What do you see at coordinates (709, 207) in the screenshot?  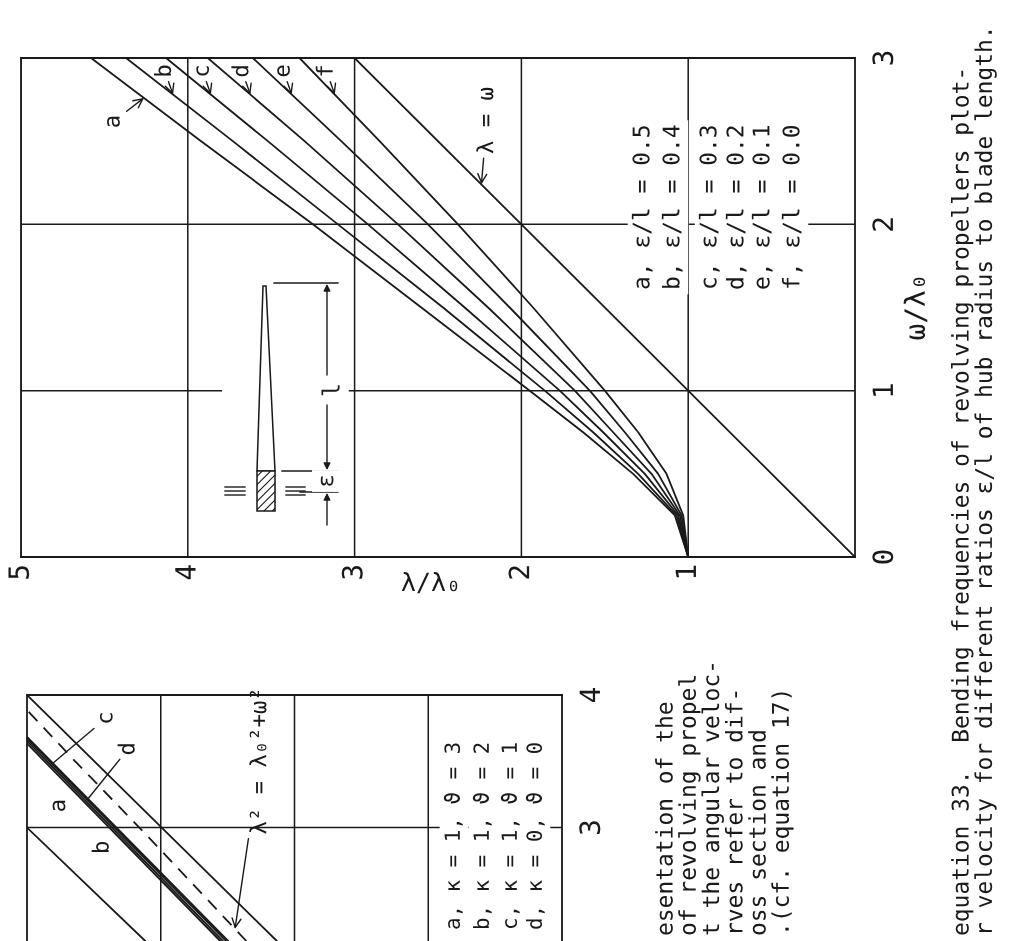 I see `annotation: c, ε/l = 0.3` at bounding box center [709, 207].